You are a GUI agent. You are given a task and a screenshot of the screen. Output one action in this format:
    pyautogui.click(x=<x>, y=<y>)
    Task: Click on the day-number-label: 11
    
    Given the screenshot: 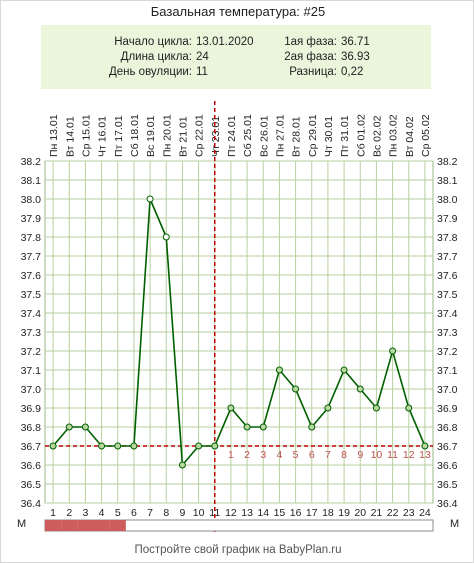 What is the action you would take?
    pyautogui.click(x=214, y=513)
    